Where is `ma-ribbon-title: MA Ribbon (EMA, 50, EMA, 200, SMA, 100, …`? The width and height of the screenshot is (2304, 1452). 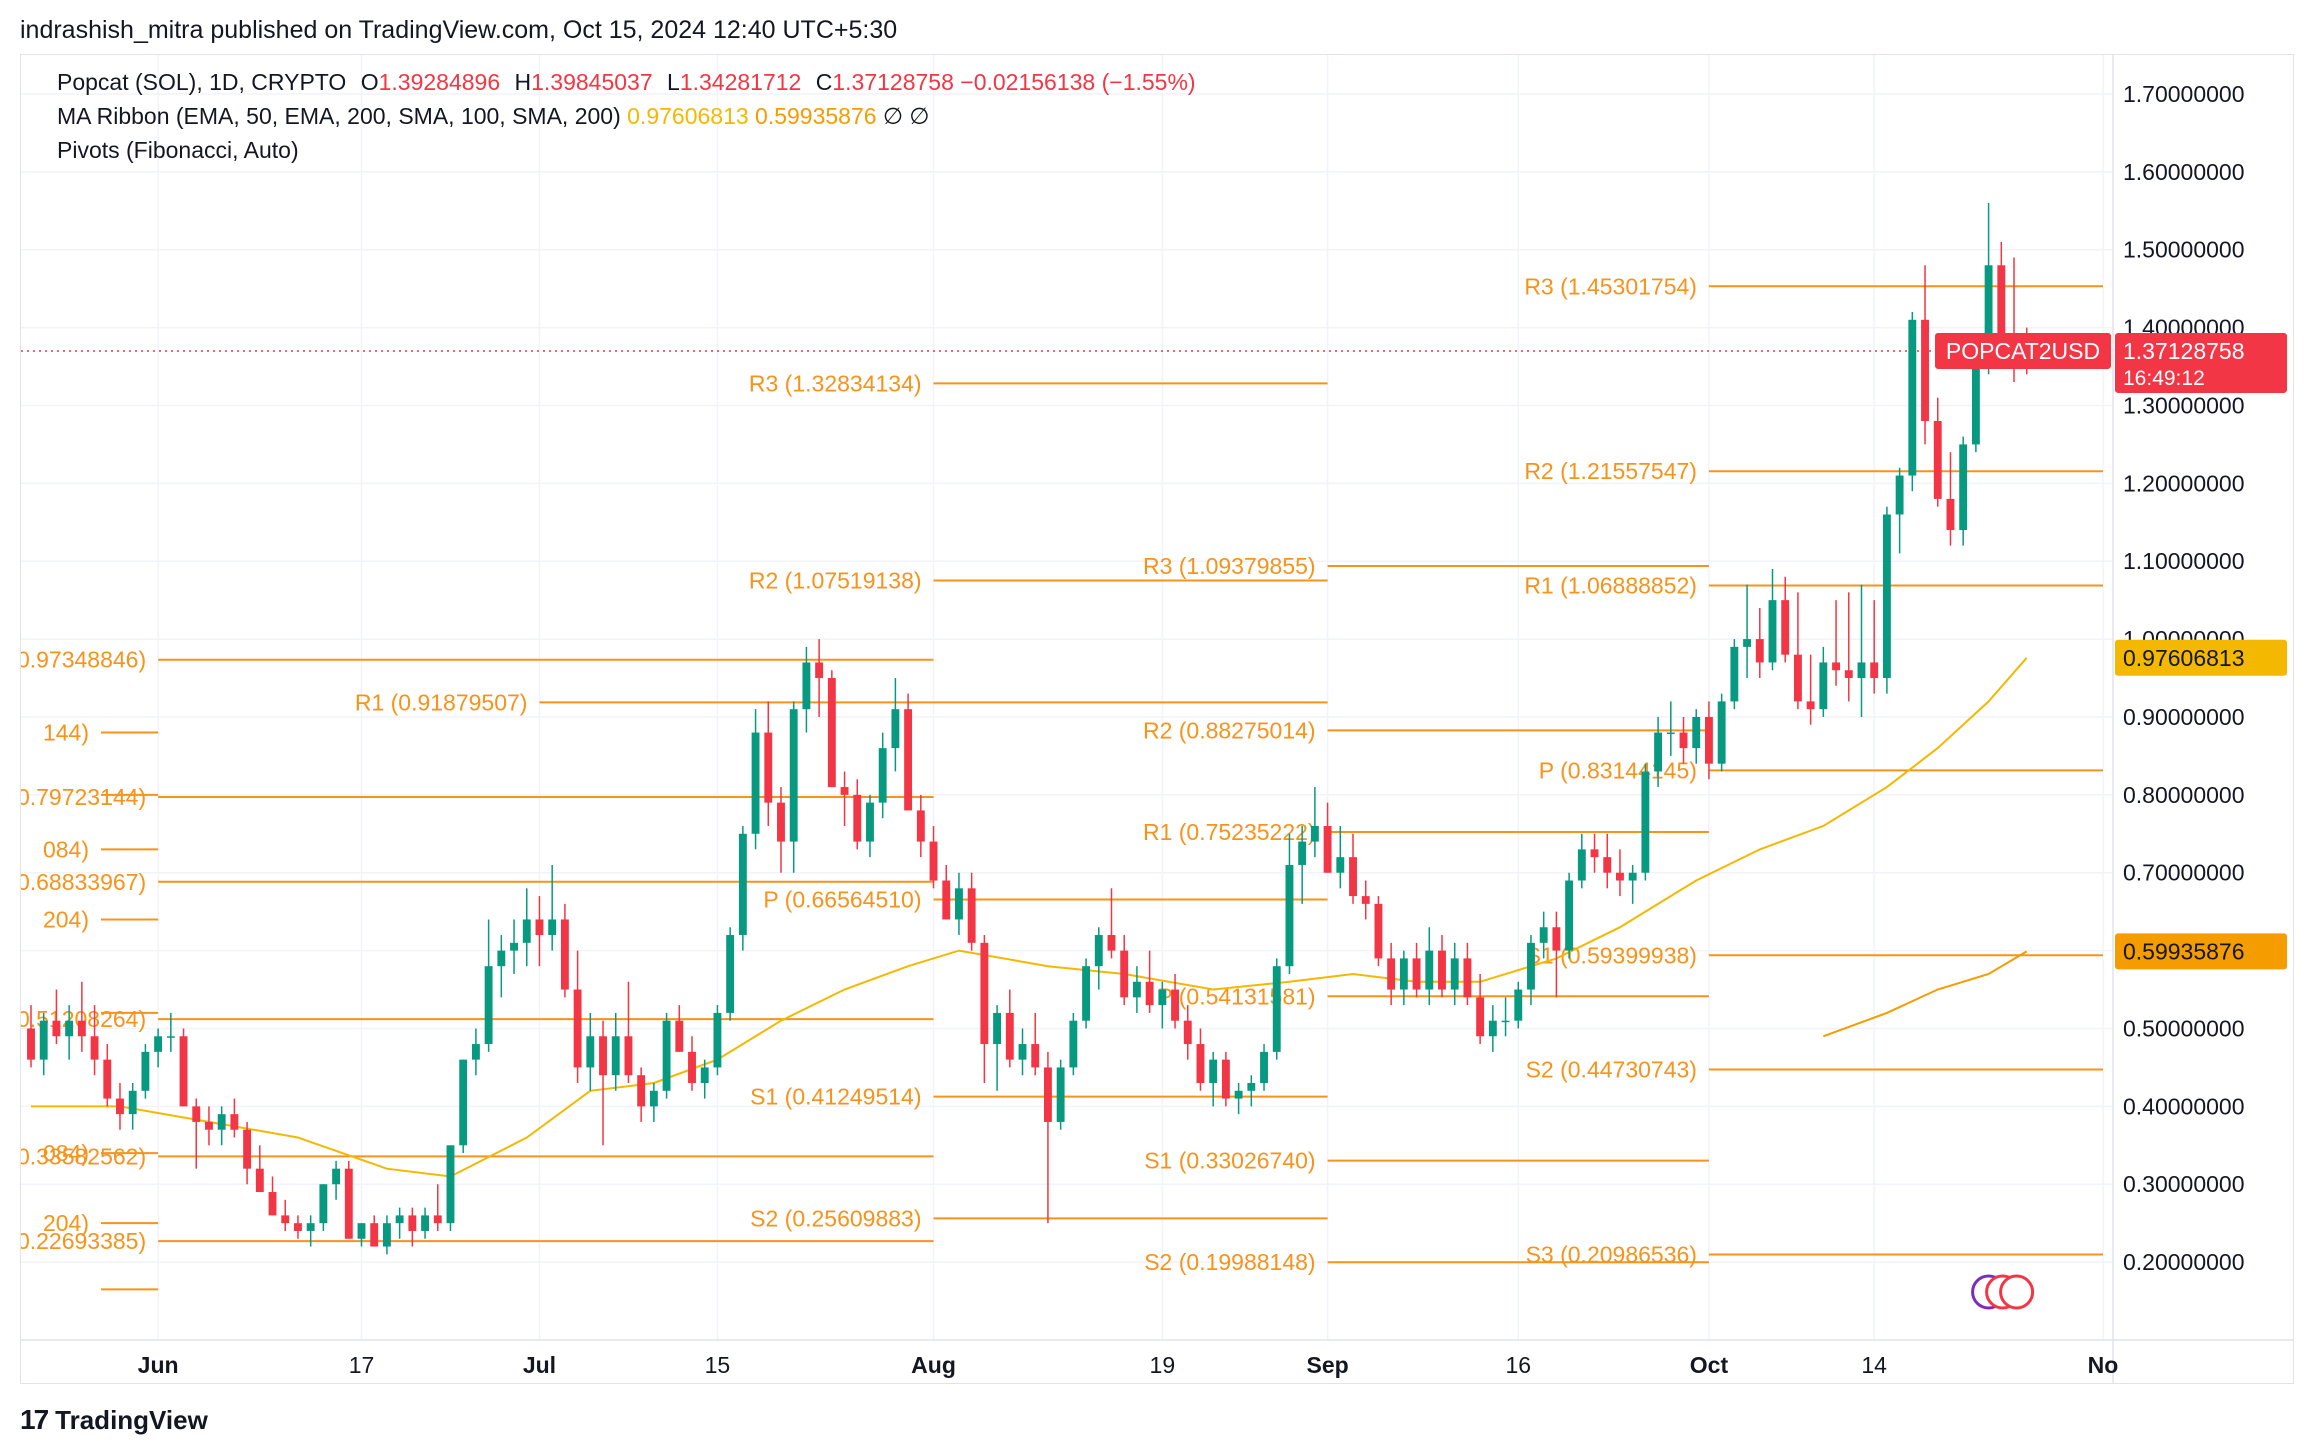 ma-ribbon-title: MA Ribbon (EMA, 50, EMA, 200, SMA, 100, … is located at coordinates (339, 116).